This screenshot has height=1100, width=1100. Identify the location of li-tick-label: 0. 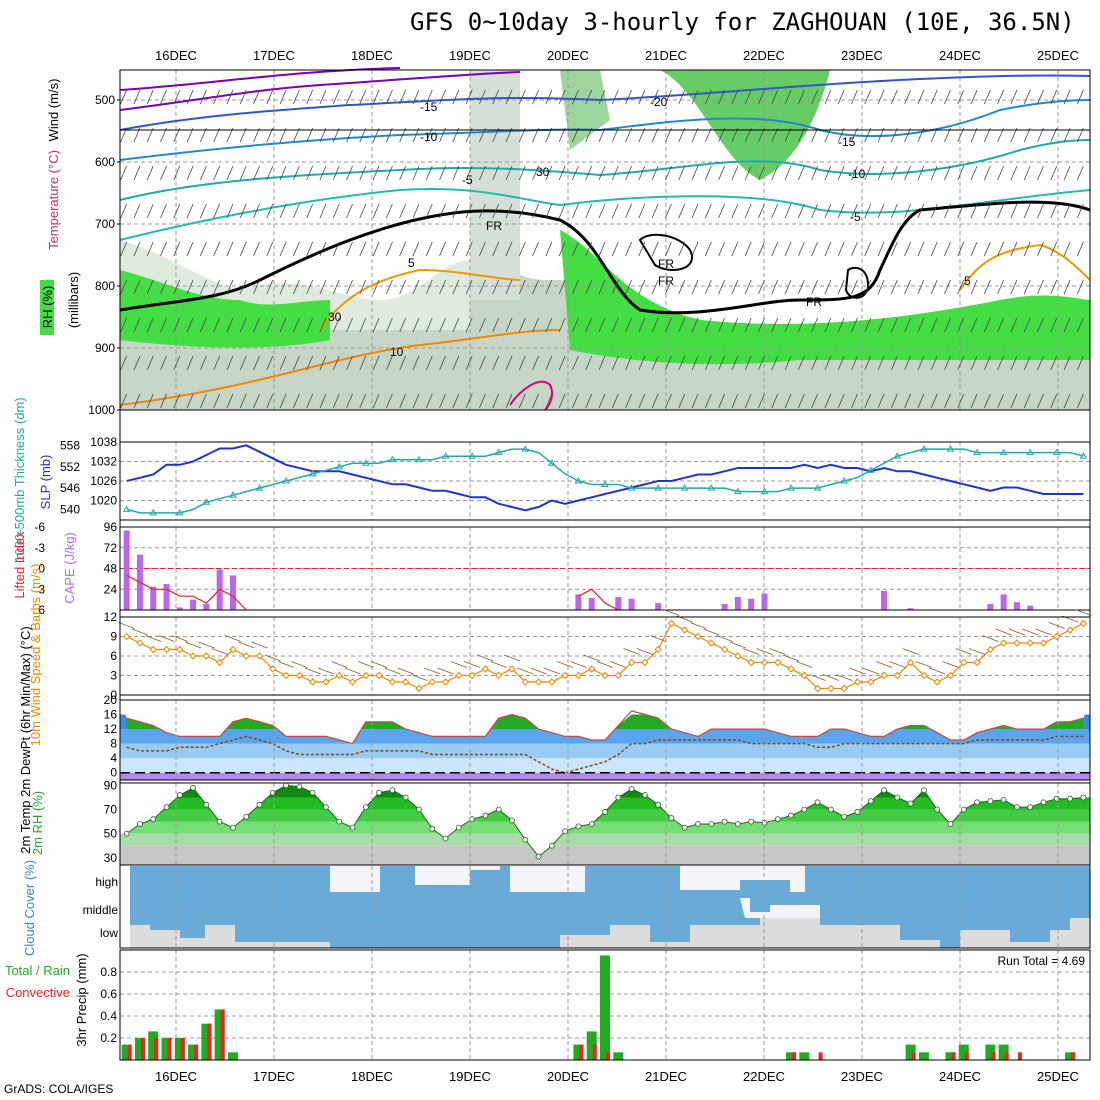
(41, 569).